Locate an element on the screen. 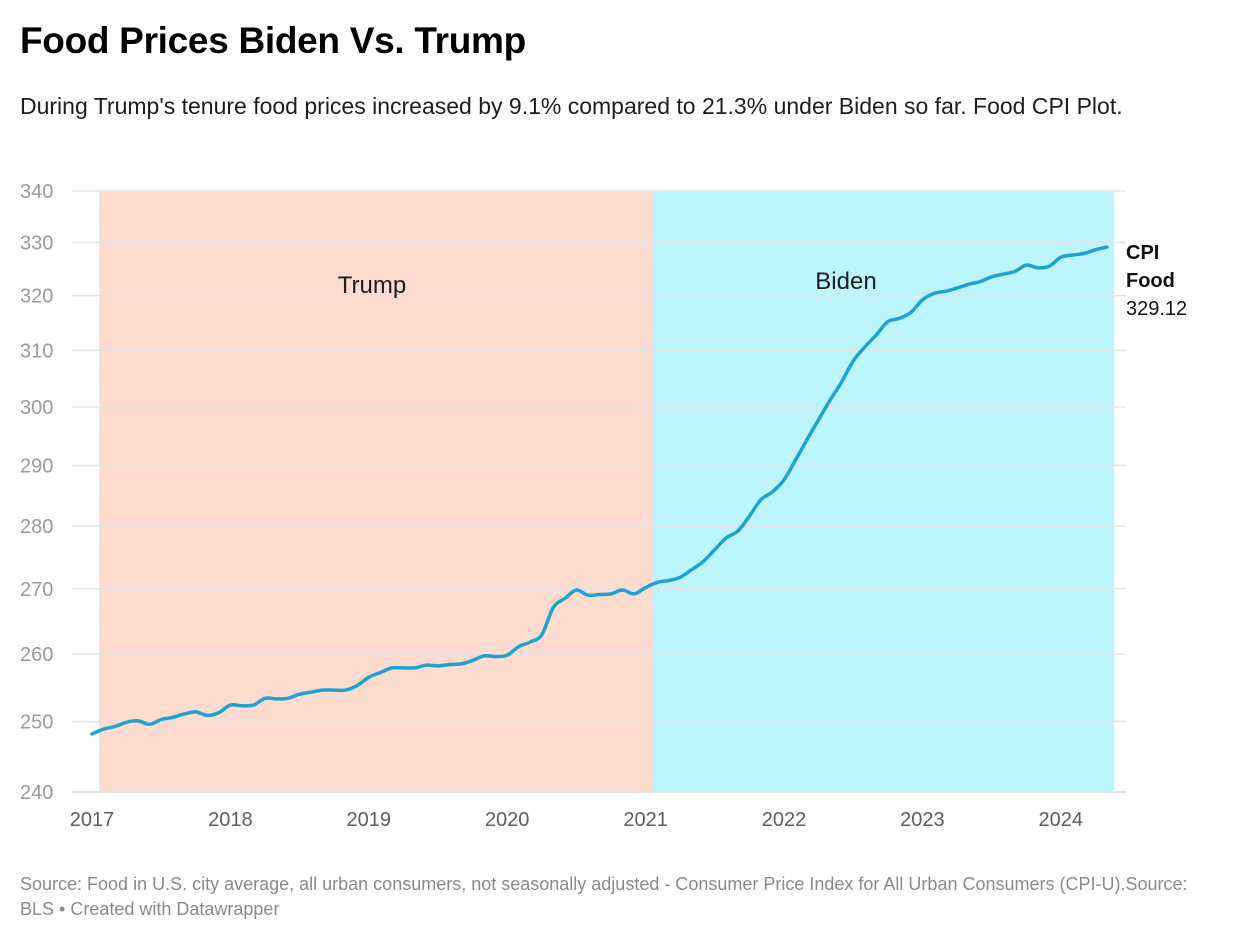 This screenshot has height=944, width=1240. x-tick-label: 2024 is located at coordinates (1061, 820).